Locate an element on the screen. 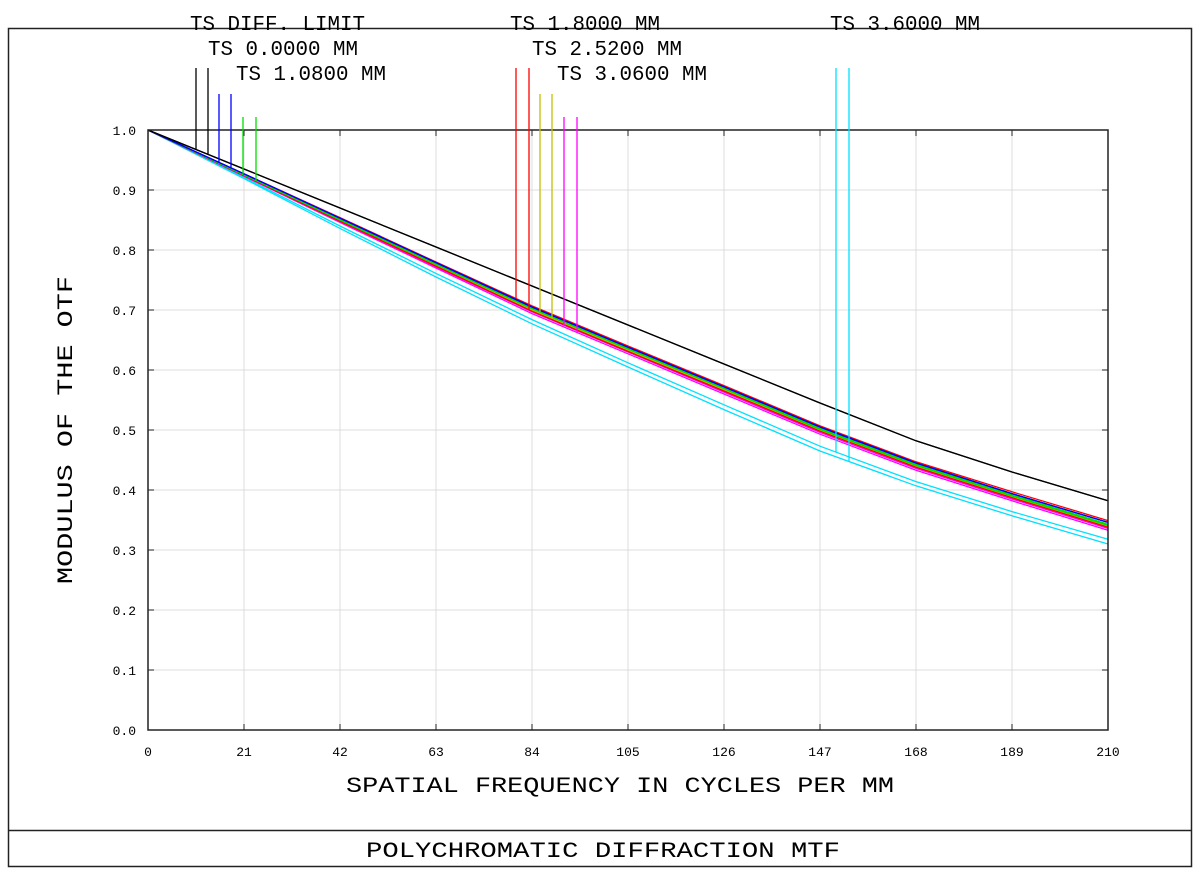 This screenshot has height=894, width=1200. y-tick-label: 0.1 is located at coordinates (125, 671).